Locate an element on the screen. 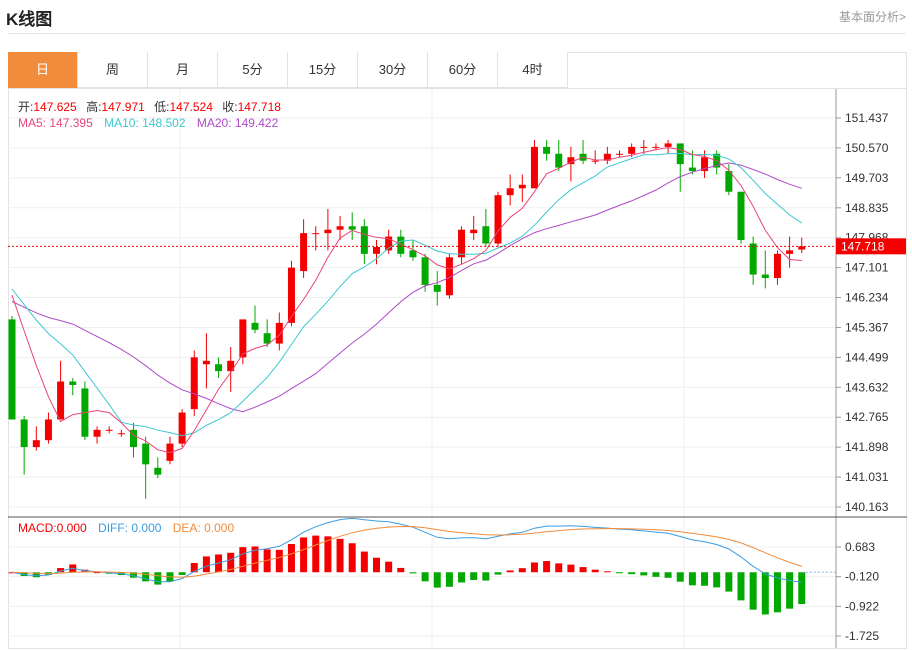 The width and height of the screenshot is (912, 650). y-tick-label: 150.570 is located at coordinates (867, 148).